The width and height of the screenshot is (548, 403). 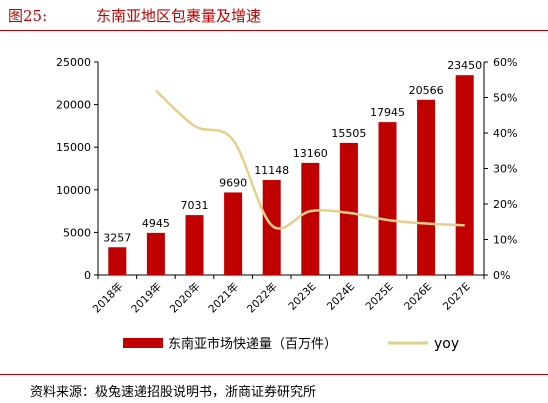 What do you see at coordinates (185, 298) in the screenshot?
I see `x-tick-label: 2020年` at bounding box center [185, 298].